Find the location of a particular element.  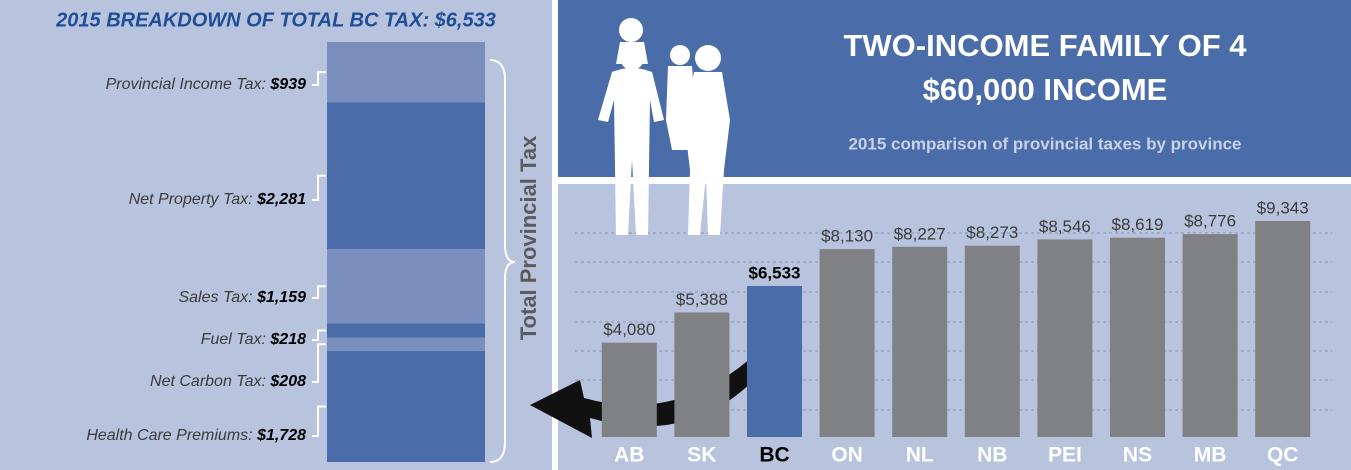

breakdown-title: 2015 BREAKDOWN OF TOTAL BC TAX: $6,533 is located at coordinates (275, 20).